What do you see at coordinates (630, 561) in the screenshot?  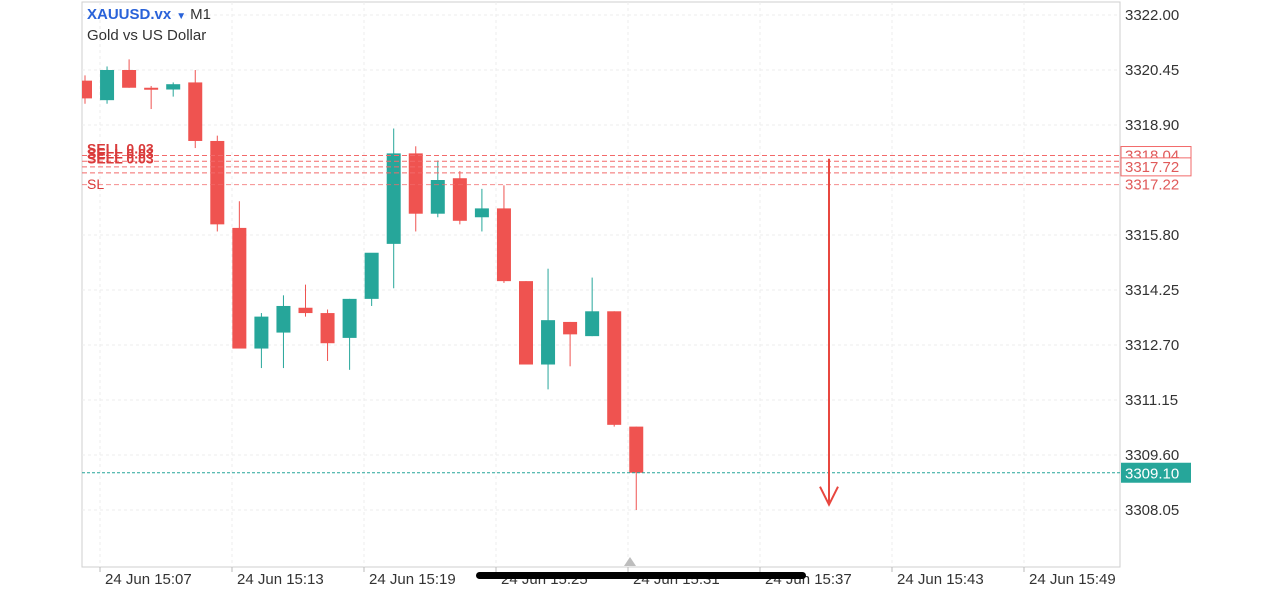 I see `scroll-marker-icon` at bounding box center [630, 561].